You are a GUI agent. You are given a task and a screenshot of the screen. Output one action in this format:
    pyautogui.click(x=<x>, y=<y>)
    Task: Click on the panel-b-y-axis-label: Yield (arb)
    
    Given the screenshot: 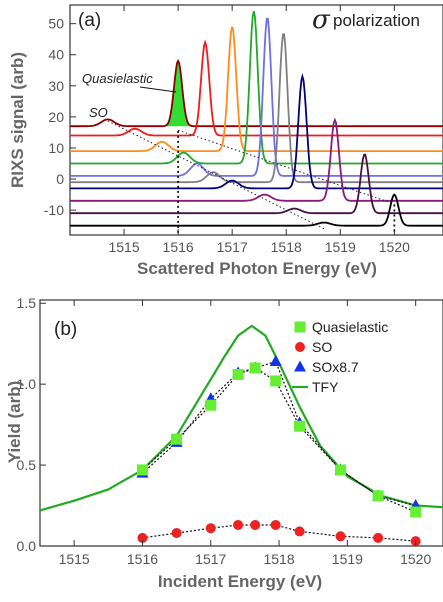 What is the action you would take?
    pyautogui.click(x=14, y=422)
    